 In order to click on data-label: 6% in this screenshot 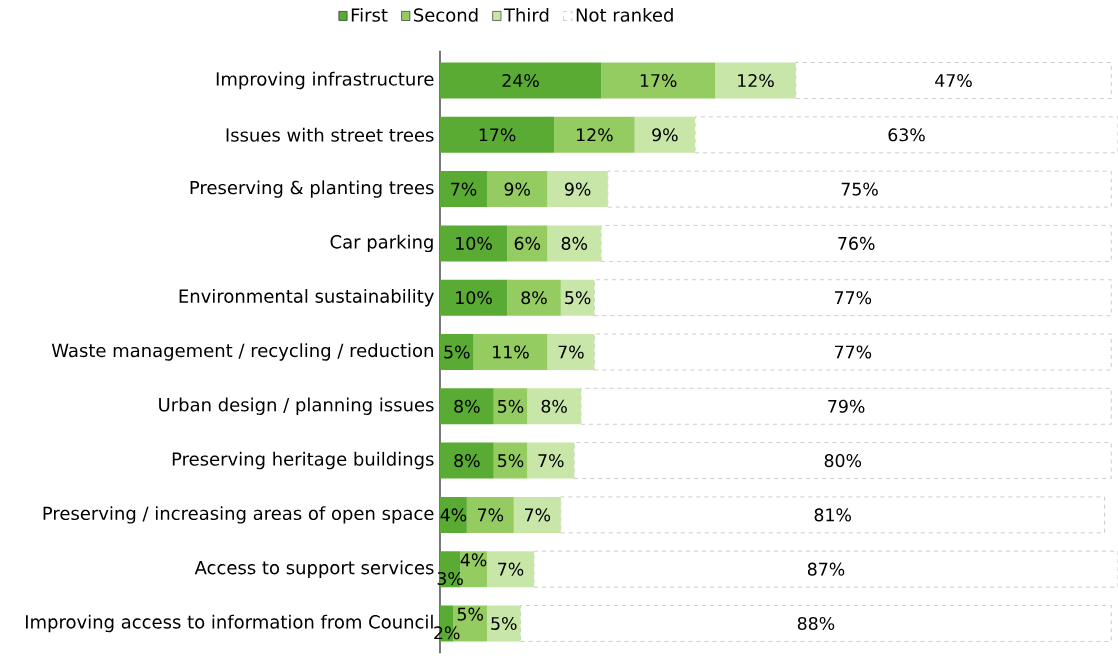, I will do `click(527, 243)`.